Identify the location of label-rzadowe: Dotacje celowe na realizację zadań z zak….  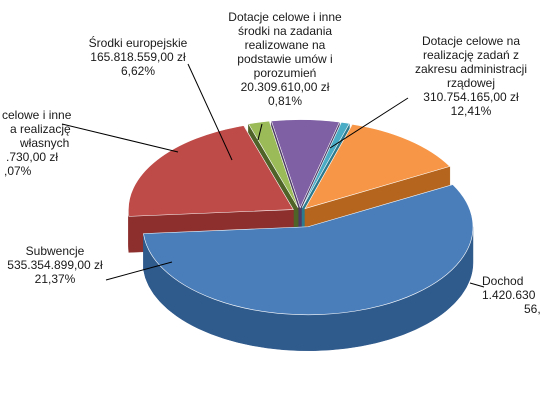
(471, 76).